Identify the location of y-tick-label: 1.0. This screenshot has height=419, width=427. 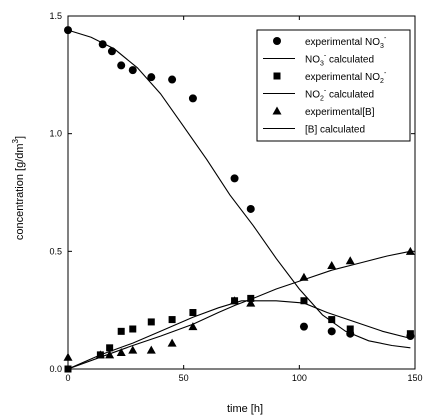
(55, 134).